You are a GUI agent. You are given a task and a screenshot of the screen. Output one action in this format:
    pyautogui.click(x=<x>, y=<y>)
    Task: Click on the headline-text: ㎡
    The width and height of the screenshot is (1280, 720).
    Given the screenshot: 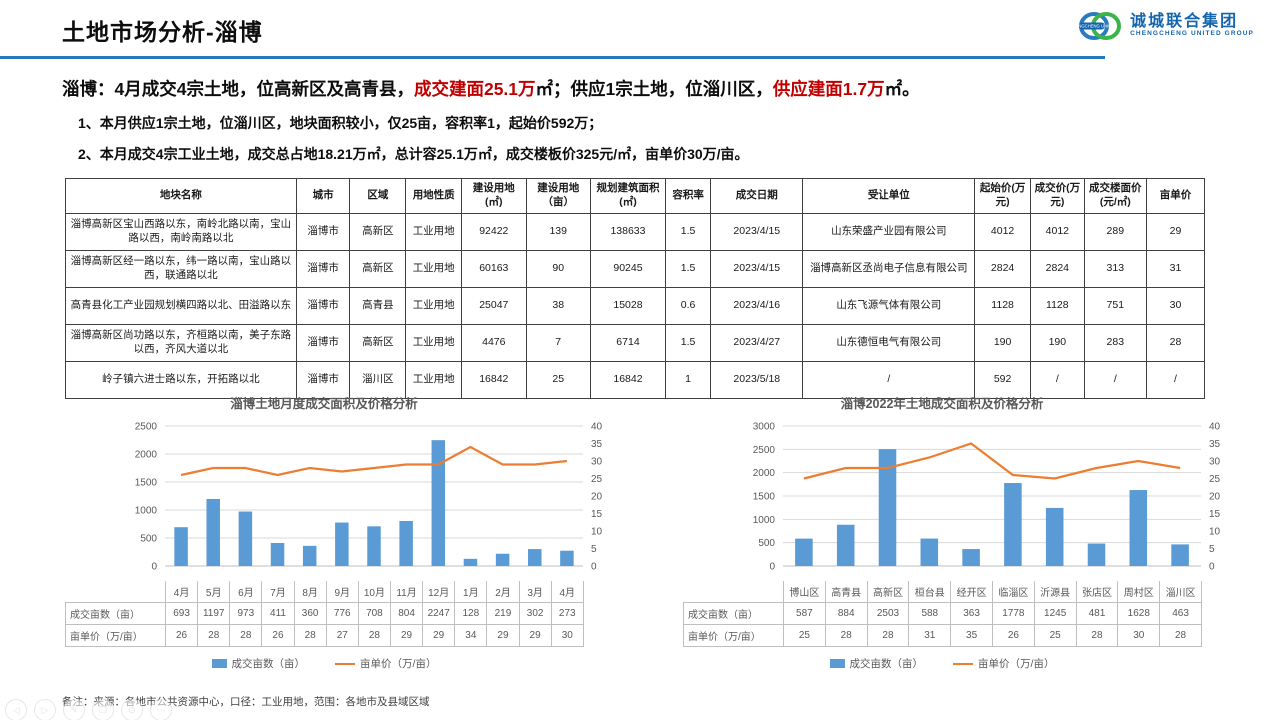 What is the action you would take?
    pyautogui.click(x=544, y=89)
    